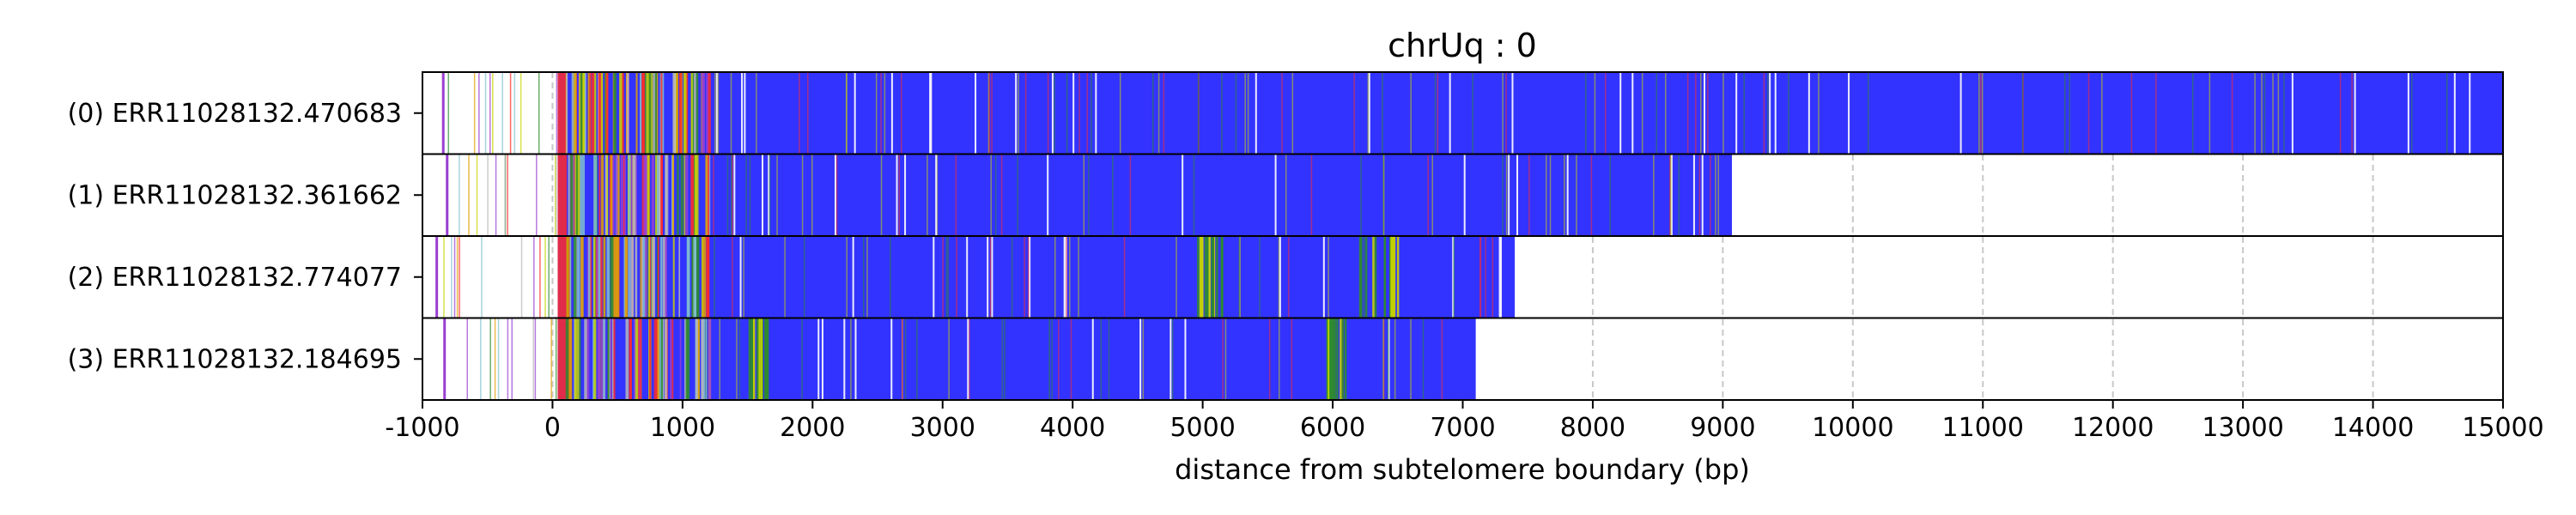 The width and height of the screenshot is (2576, 515). Describe the element at coordinates (1202, 428) in the screenshot. I see `x-tick-label-6: 5000` at that location.